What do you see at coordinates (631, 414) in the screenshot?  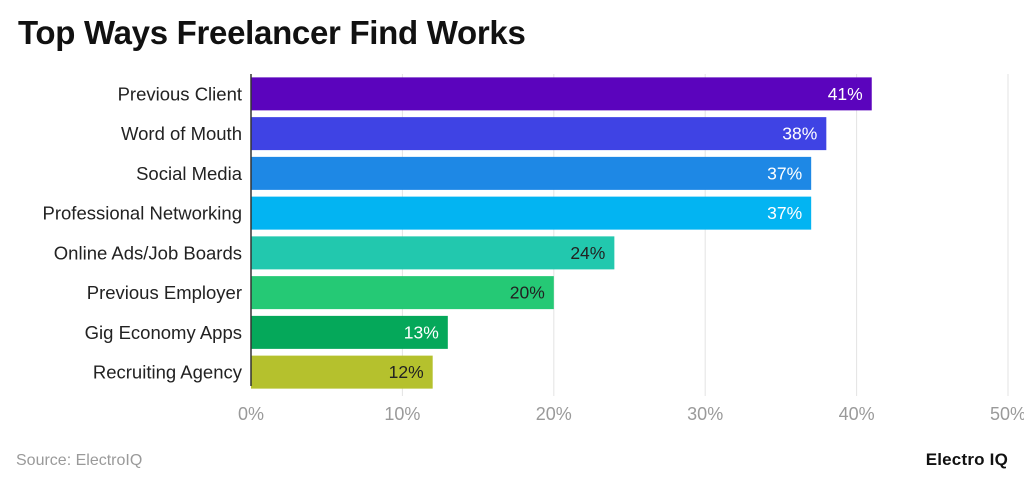 I see `x-axis-ticks: 0% 10% 20% 30% 40% 50%` at bounding box center [631, 414].